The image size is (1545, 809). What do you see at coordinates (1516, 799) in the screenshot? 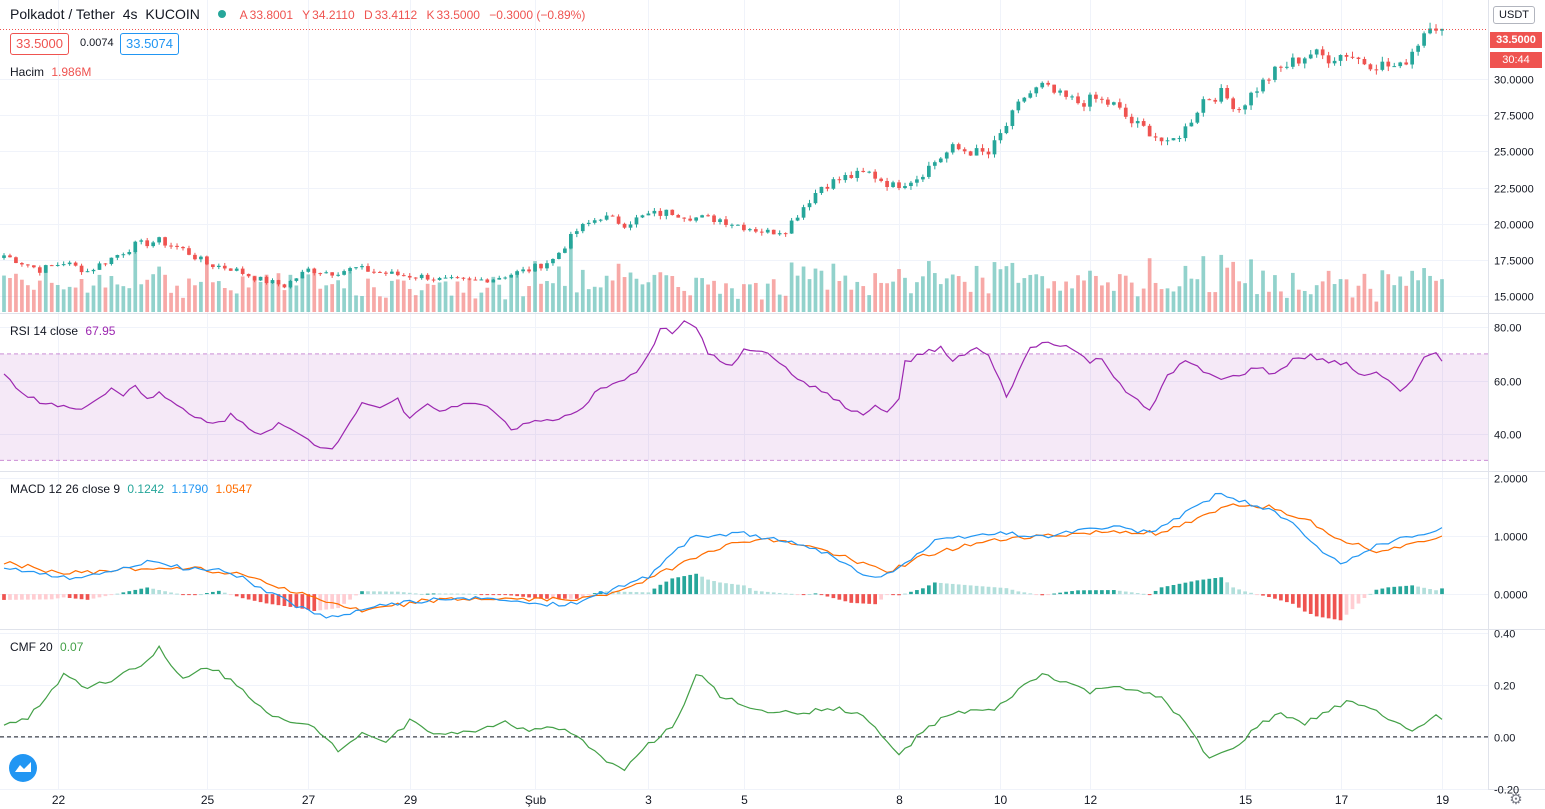
I see `settings-gear-icon: ⚙` at bounding box center [1516, 799].